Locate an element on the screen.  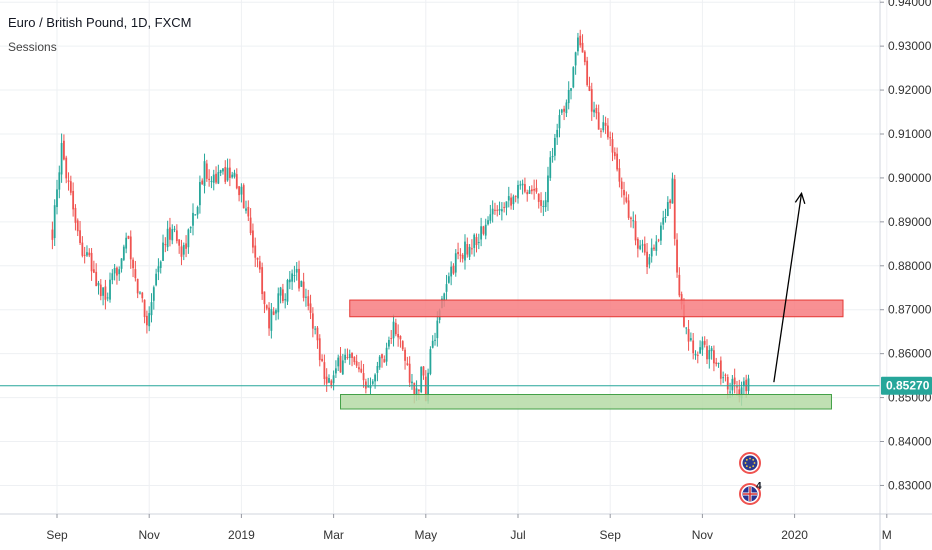
support-zone is located at coordinates (586, 402).